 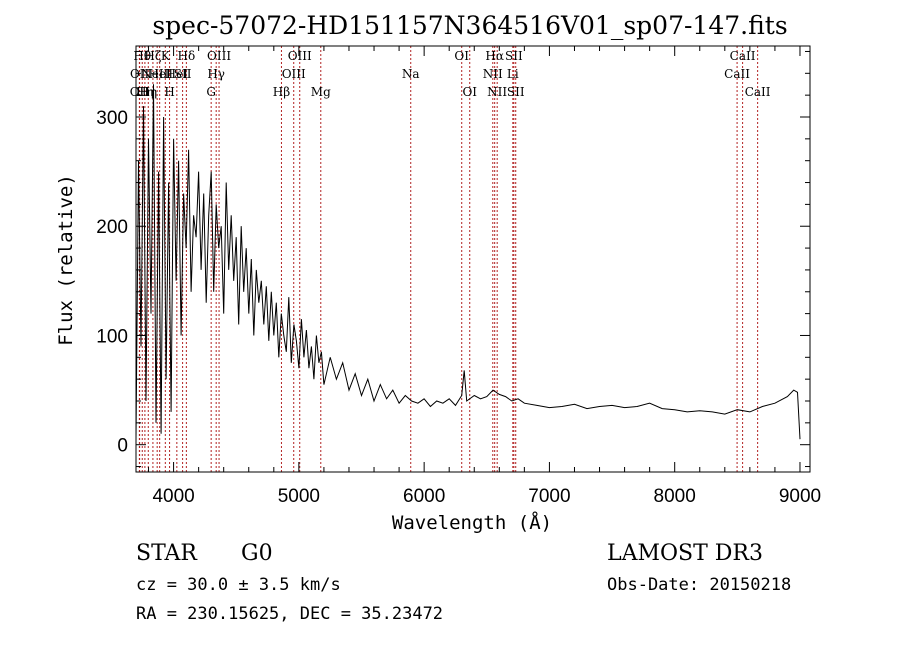 What do you see at coordinates (257, 553) in the screenshot?
I see `object-subclass: G0` at bounding box center [257, 553].